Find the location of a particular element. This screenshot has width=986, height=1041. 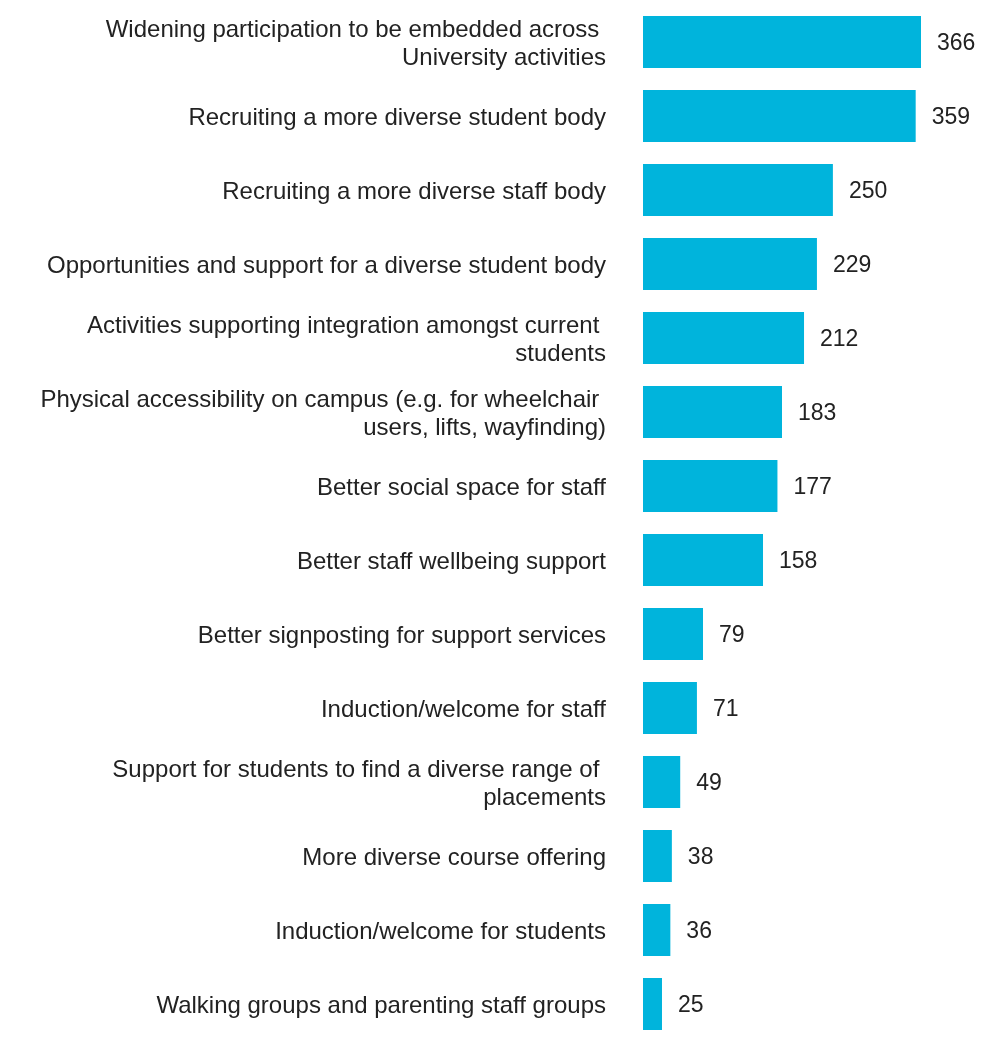

y-tick-label: Induction/welcome for students is located at coordinates (440, 930).